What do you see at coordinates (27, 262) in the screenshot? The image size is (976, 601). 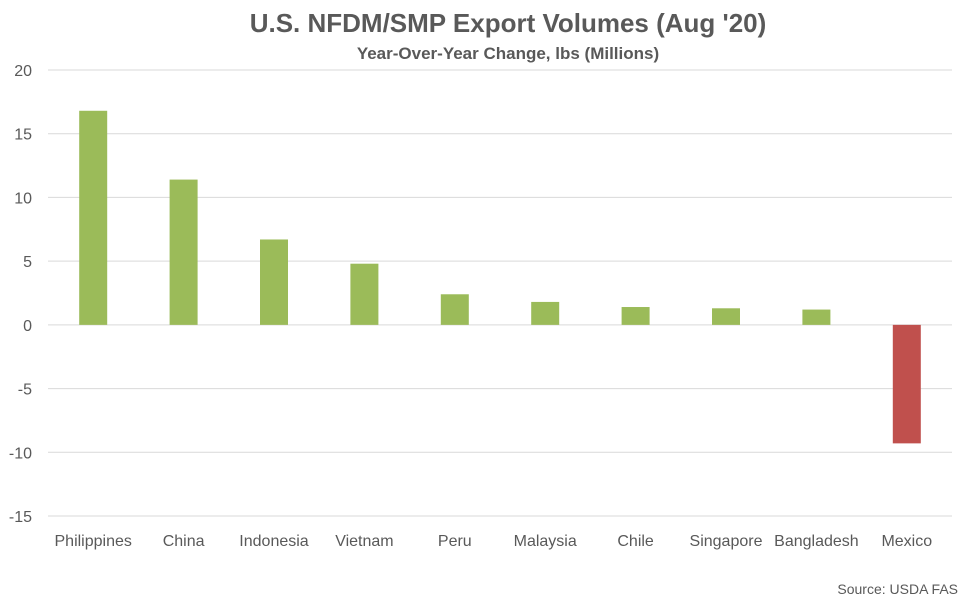 I see `y-tick-label: 5` at bounding box center [27, 262].